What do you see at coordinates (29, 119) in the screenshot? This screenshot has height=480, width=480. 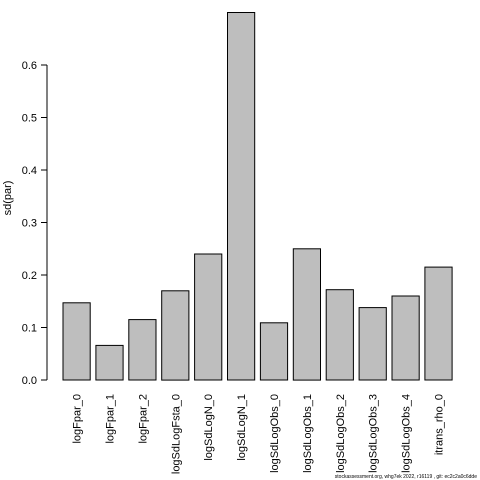 I see `y-tick-label: 0.5` at bounding box center [29, 119].